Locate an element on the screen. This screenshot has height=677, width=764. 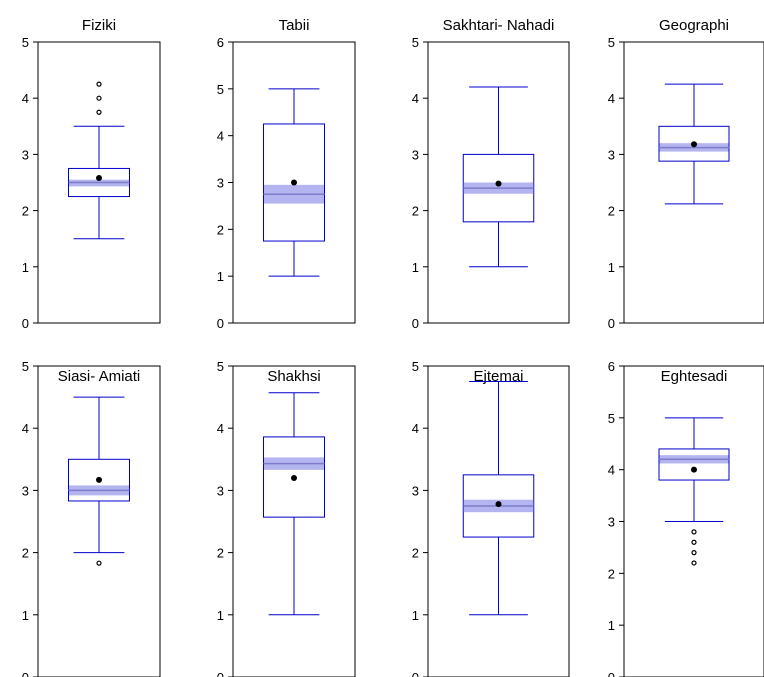
panel-title: Shakhsi is located at coordinates (293, 376).